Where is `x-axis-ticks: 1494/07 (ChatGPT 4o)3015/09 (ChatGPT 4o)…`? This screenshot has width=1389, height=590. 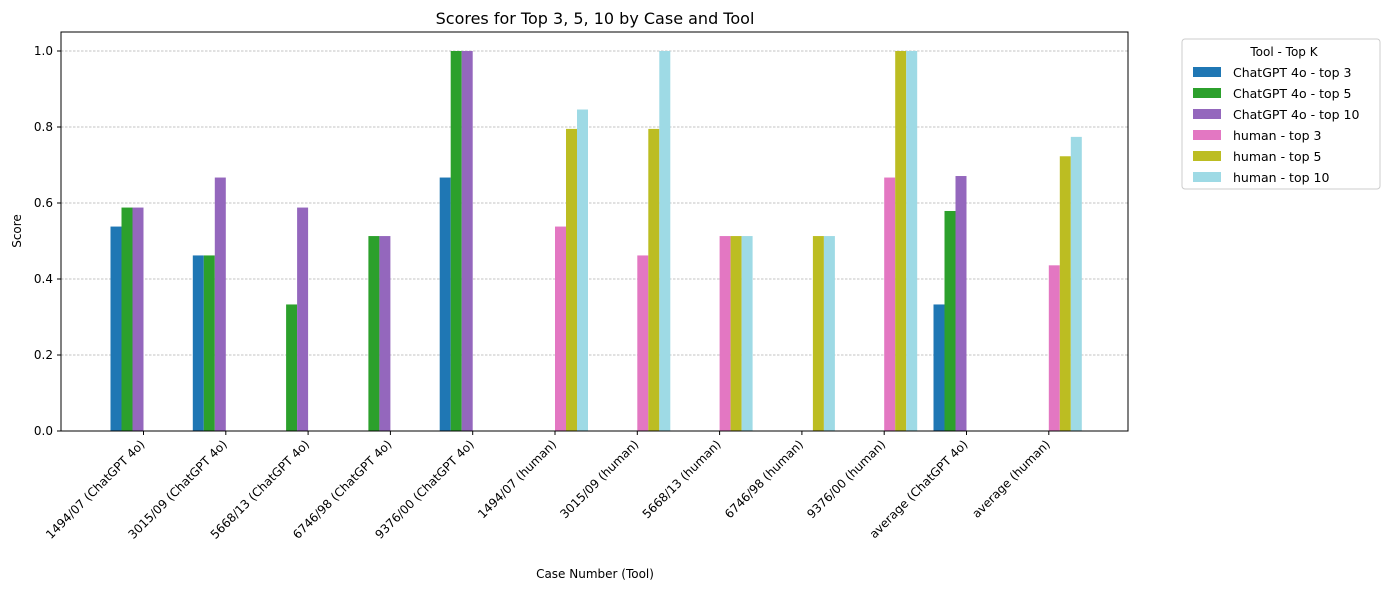
x-axis-ticks: 1494/07 (ChatGPT 4o)3015/09 (ChatGPT 4o)… is located at coordinates (548, 486).